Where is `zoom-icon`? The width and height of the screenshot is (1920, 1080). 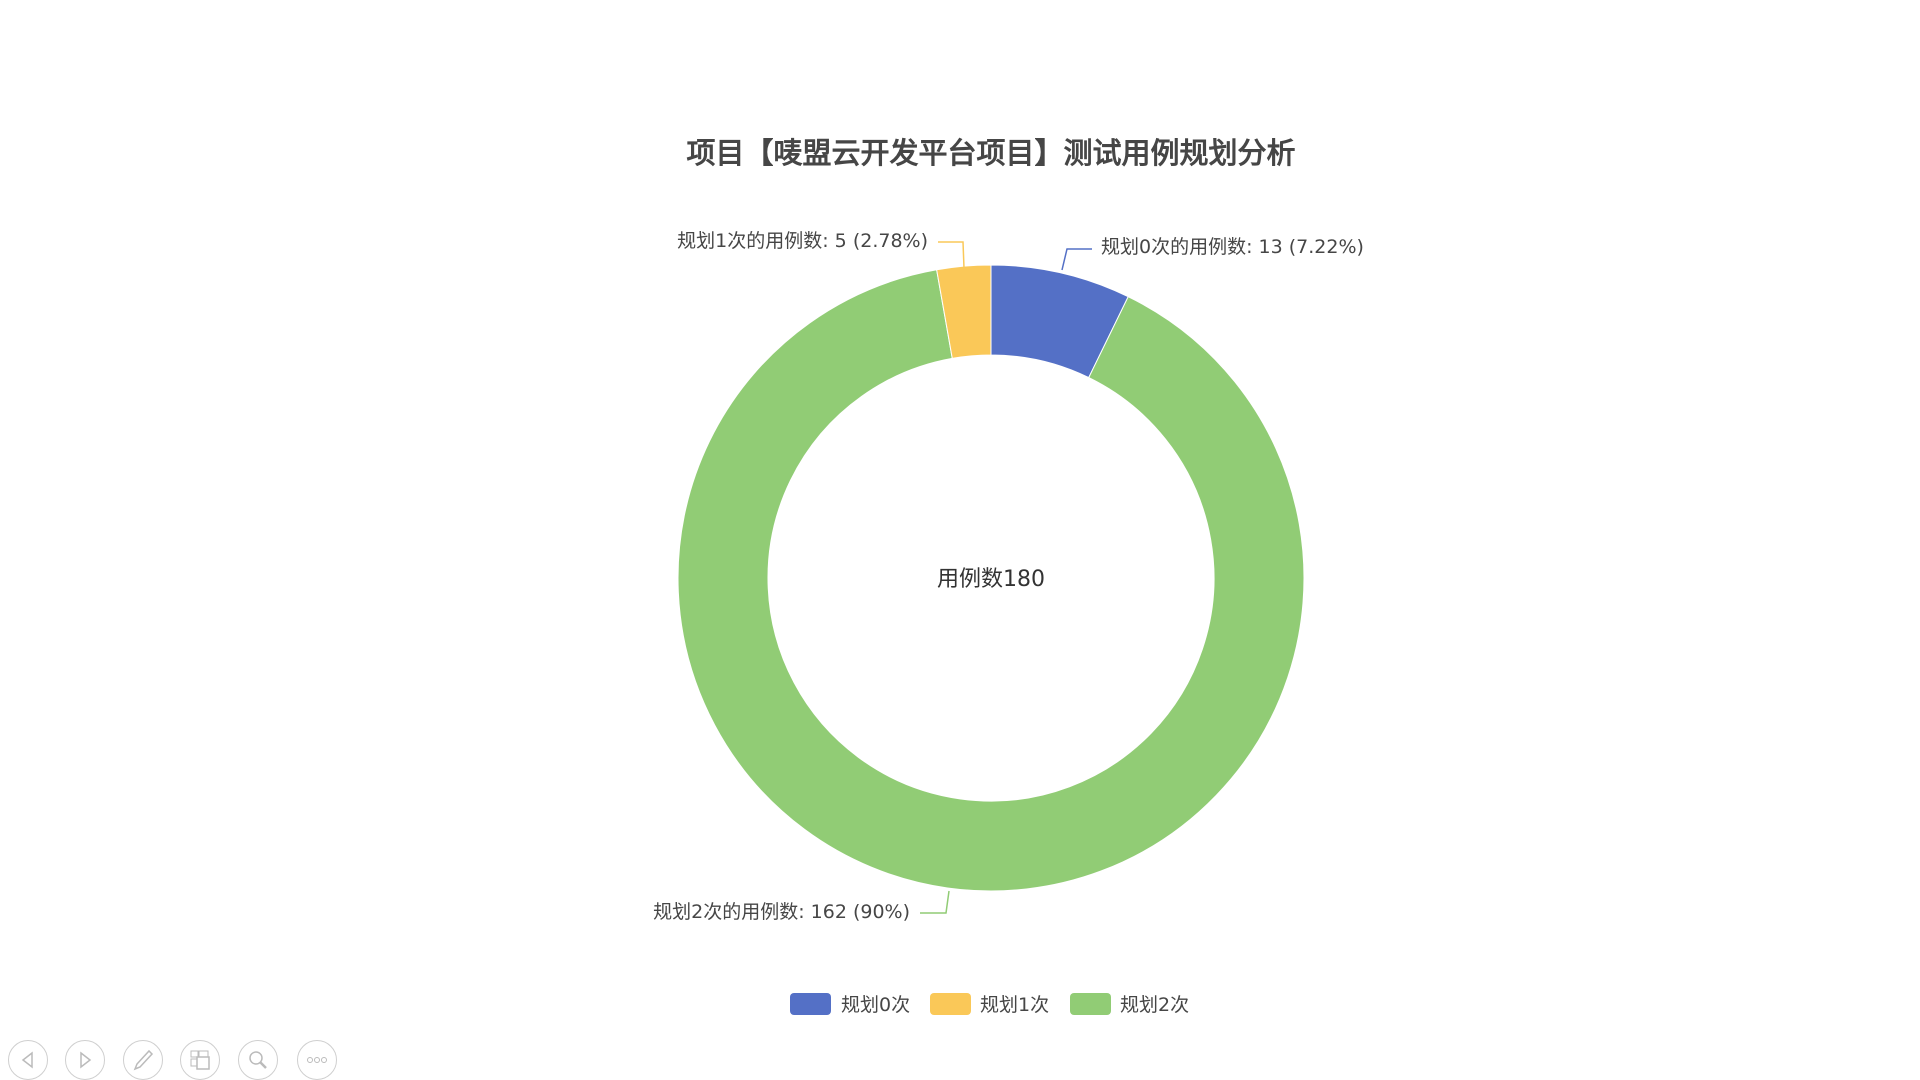 zoom-icon is located at coordinates (258, 1060).